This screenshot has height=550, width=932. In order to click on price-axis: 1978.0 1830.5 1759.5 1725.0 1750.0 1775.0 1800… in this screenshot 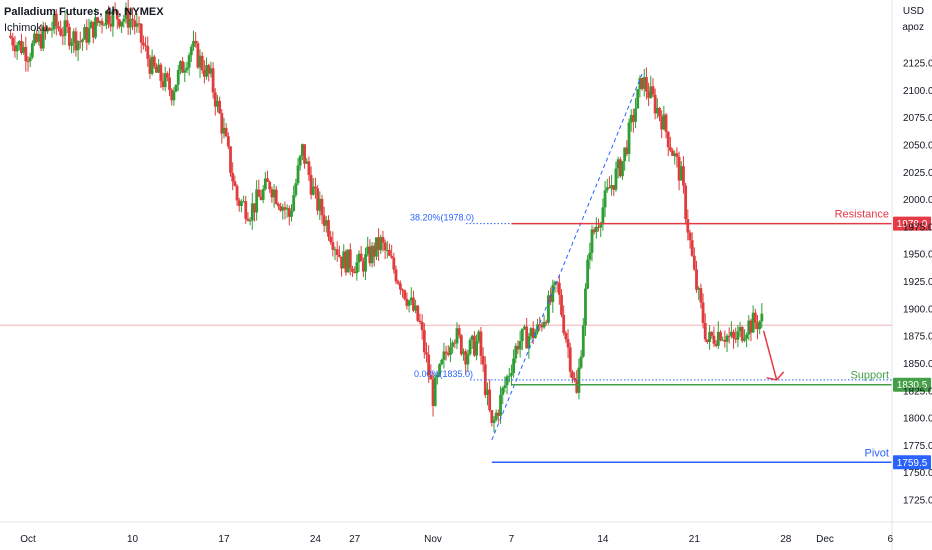, I will do `click(911, 275)`.